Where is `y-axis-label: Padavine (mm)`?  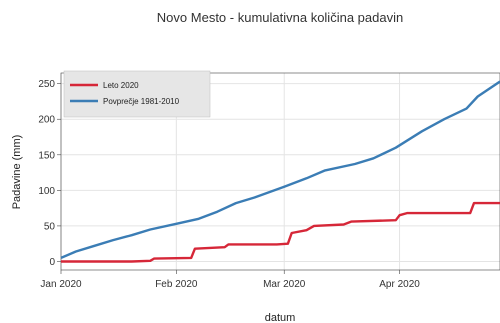 y-axis-label: Padavine (mm) is located at coordinates (17, 172).